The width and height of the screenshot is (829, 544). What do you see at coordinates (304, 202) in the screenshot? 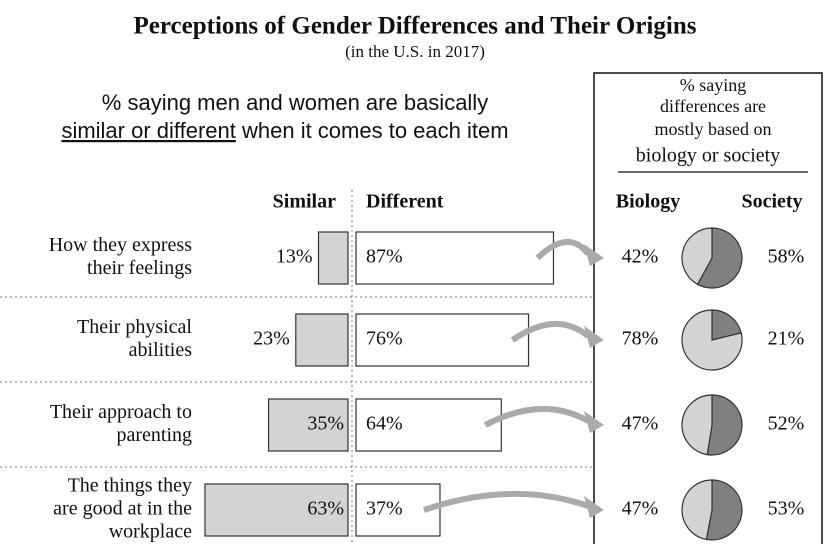
I see `column-header: Similar` at bounding box center [304, 202].